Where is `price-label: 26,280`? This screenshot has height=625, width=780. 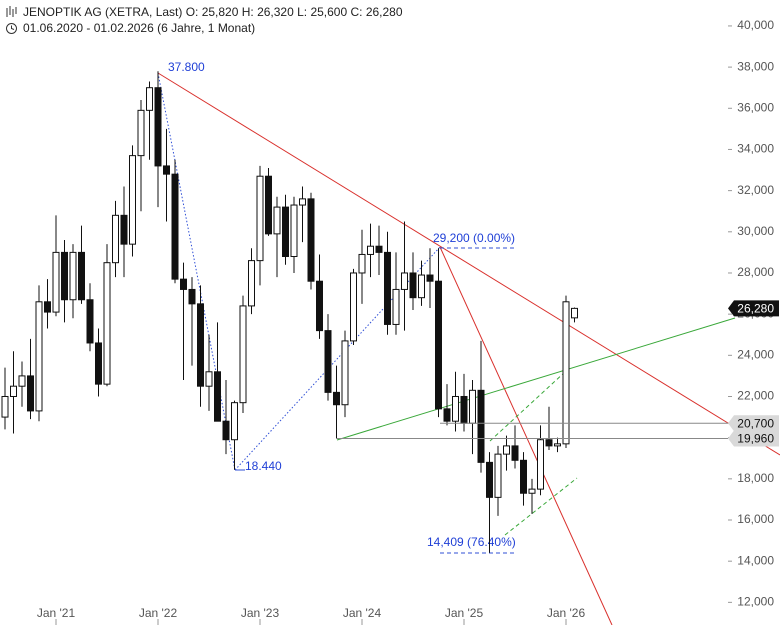
price-label: 26,280 is located at coordinates (755, 309).